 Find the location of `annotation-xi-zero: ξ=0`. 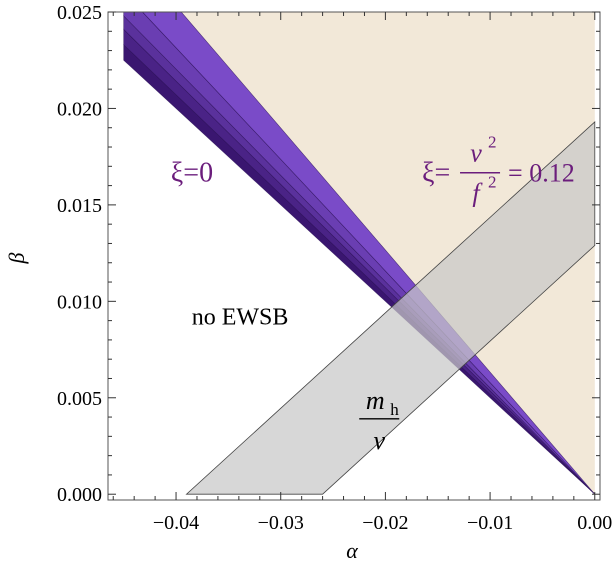

annotation-xi-zero: ξ=0 is located at coordinates (192, 173).